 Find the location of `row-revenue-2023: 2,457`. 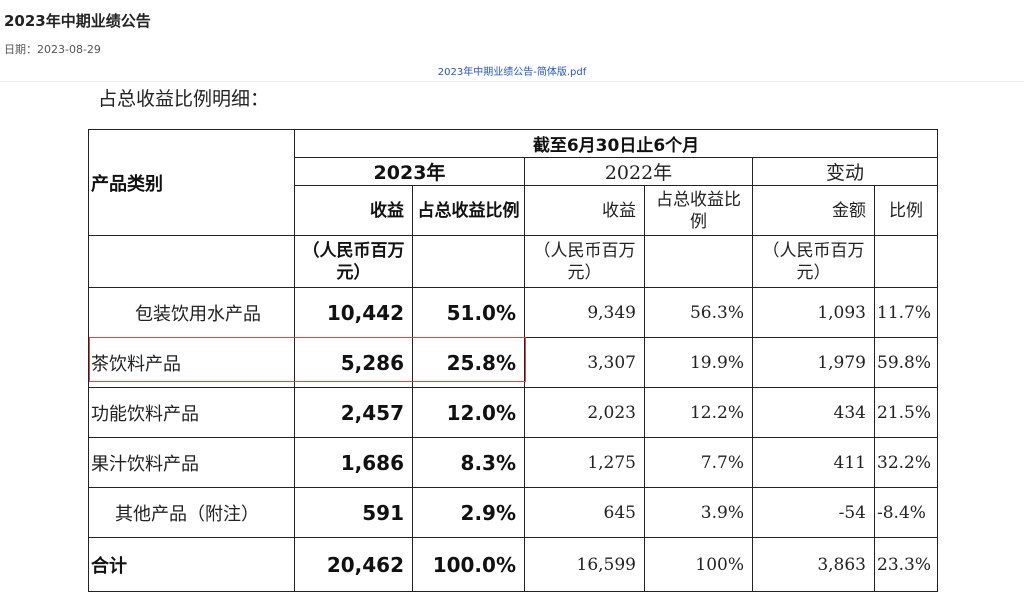

row-revenue-2023: 2,457 is located at coordinates (353, 412).